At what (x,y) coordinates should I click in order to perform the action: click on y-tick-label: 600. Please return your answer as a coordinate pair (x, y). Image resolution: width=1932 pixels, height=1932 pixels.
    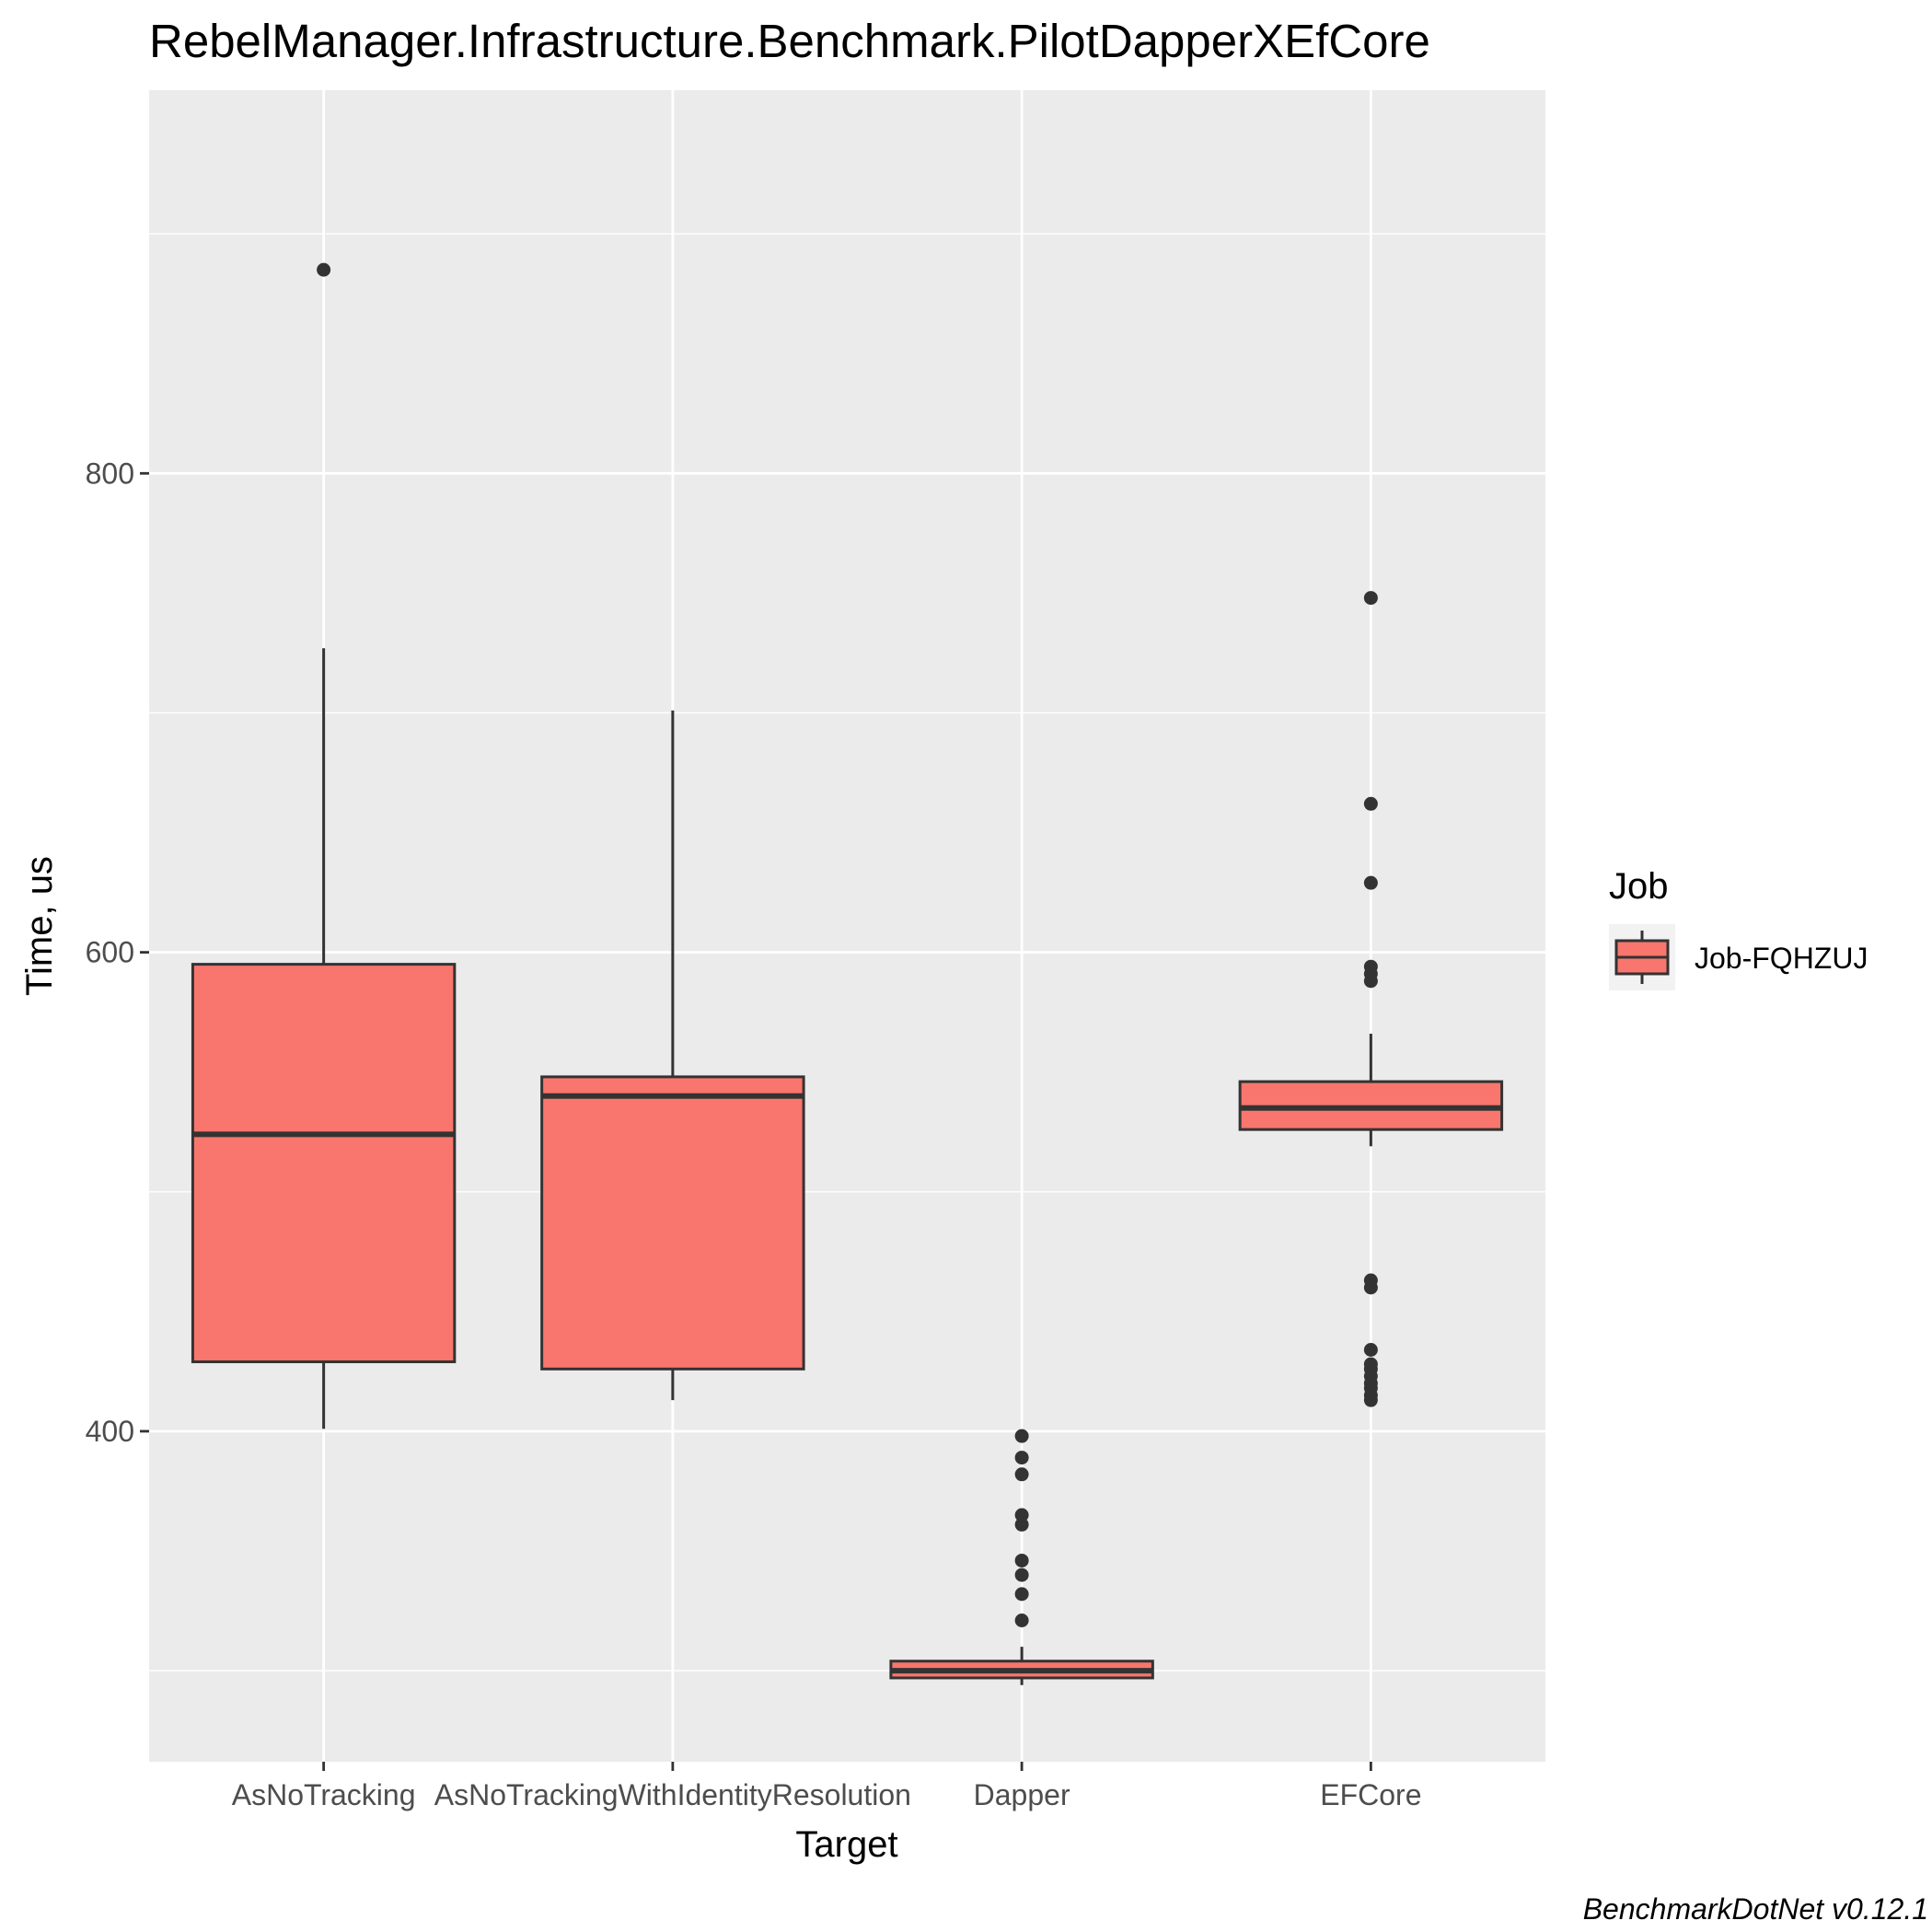
    Looking at the image, I should click on (110, 953).